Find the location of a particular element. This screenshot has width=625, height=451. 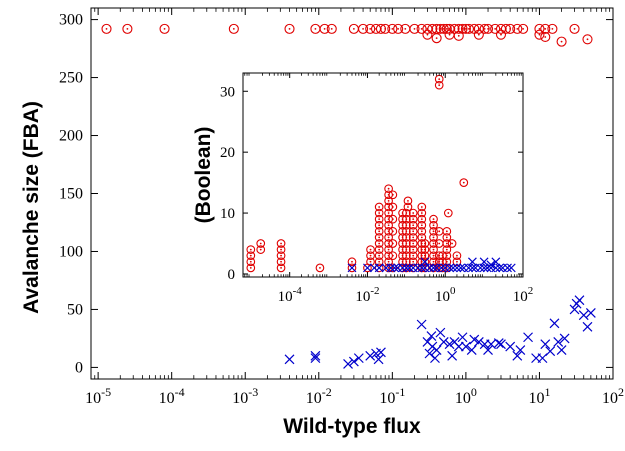

main-x-tick-label: 10⁻⁵ is located at coordinates (98, 396).